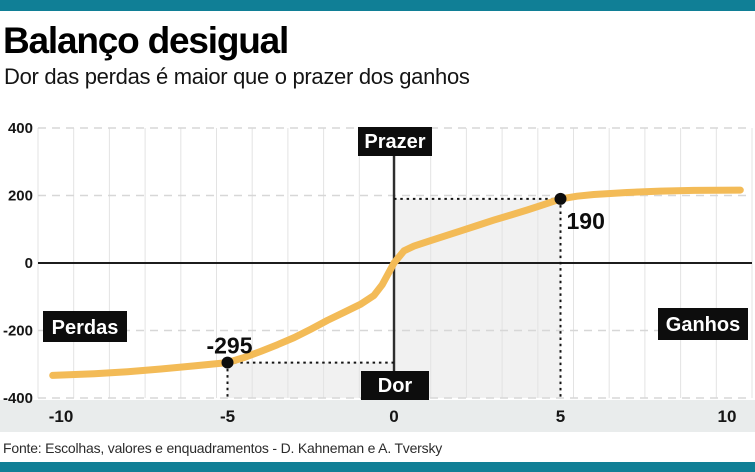  I want to click on point-value-label: 190, so click(586, 221).